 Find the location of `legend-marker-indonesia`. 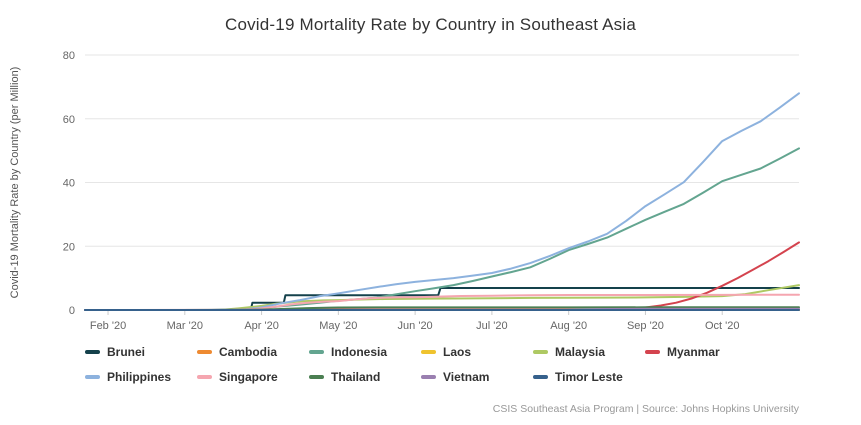

legend-marker-indonesia is located at coordinates (316, 352).